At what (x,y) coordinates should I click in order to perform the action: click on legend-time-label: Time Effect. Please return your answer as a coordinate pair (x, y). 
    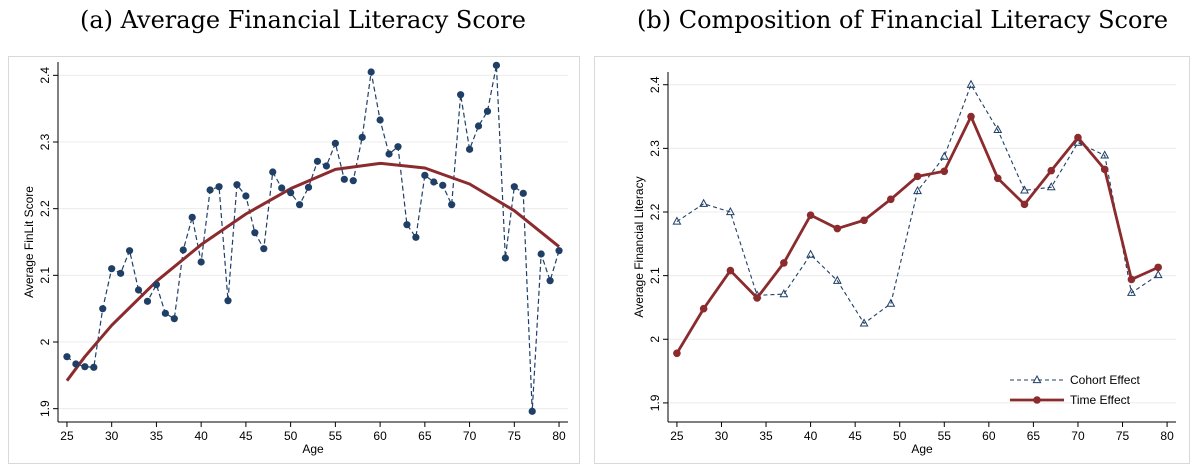
    Looking at the image, I should click on (1100, 400).